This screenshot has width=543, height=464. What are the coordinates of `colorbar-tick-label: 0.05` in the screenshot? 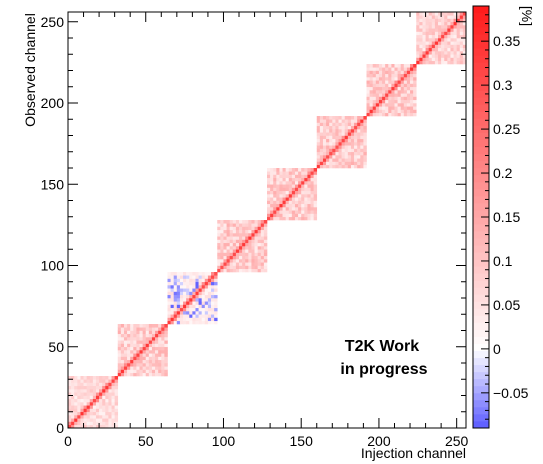 It's located at (506, 305).